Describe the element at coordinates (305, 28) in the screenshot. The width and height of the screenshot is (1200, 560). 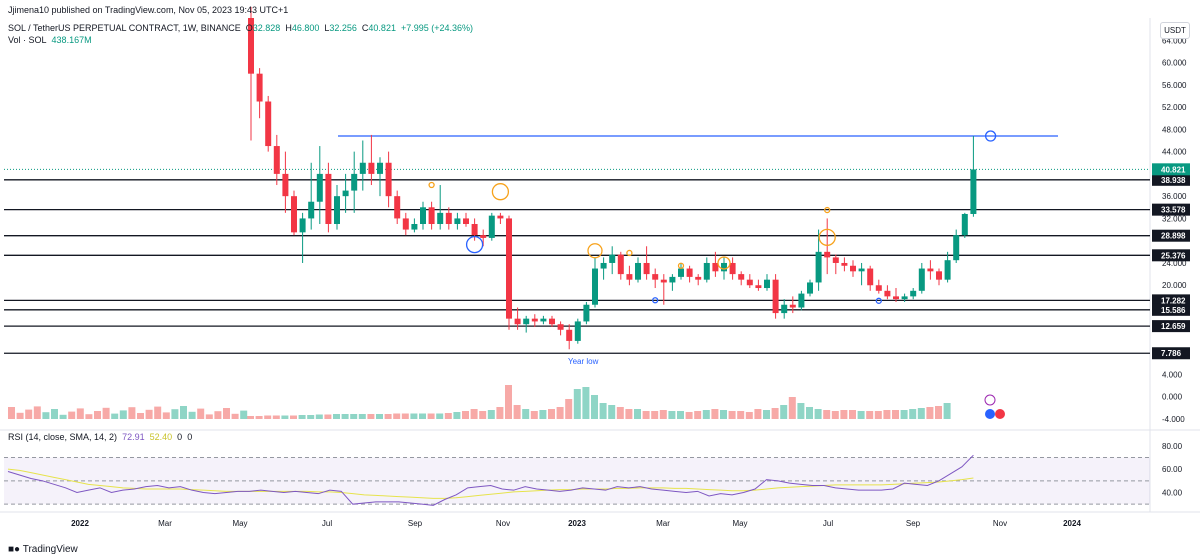
I see `high-value: 46.800` at that location.